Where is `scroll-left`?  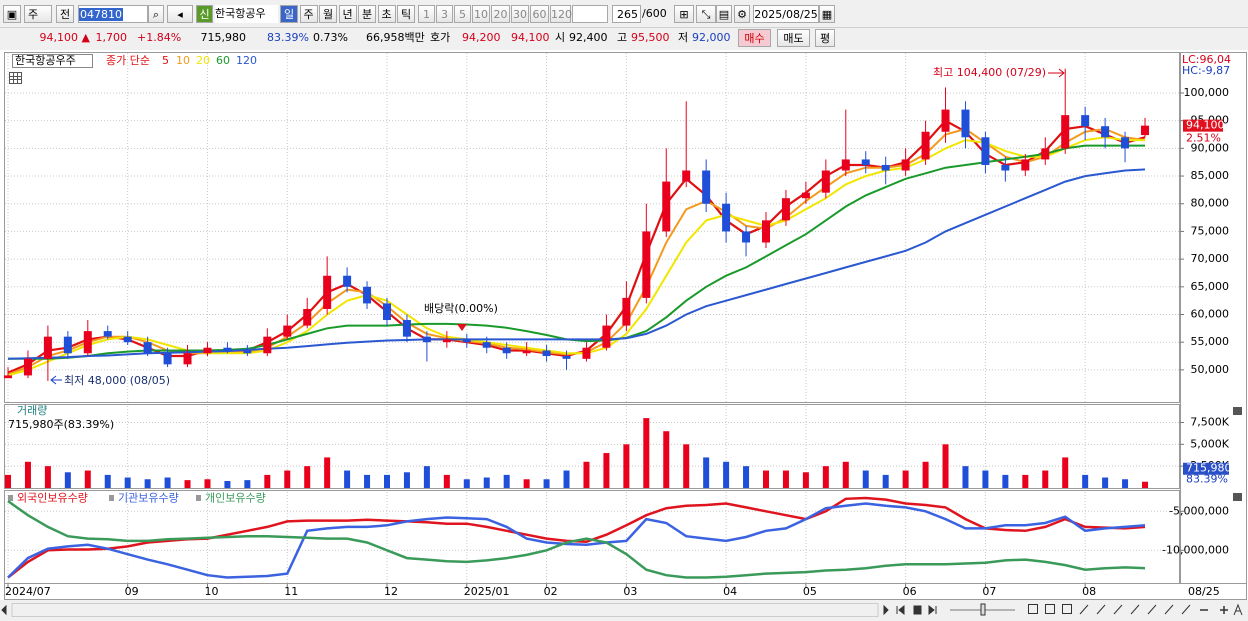
scroll-left is located at coordinates (4, 610).